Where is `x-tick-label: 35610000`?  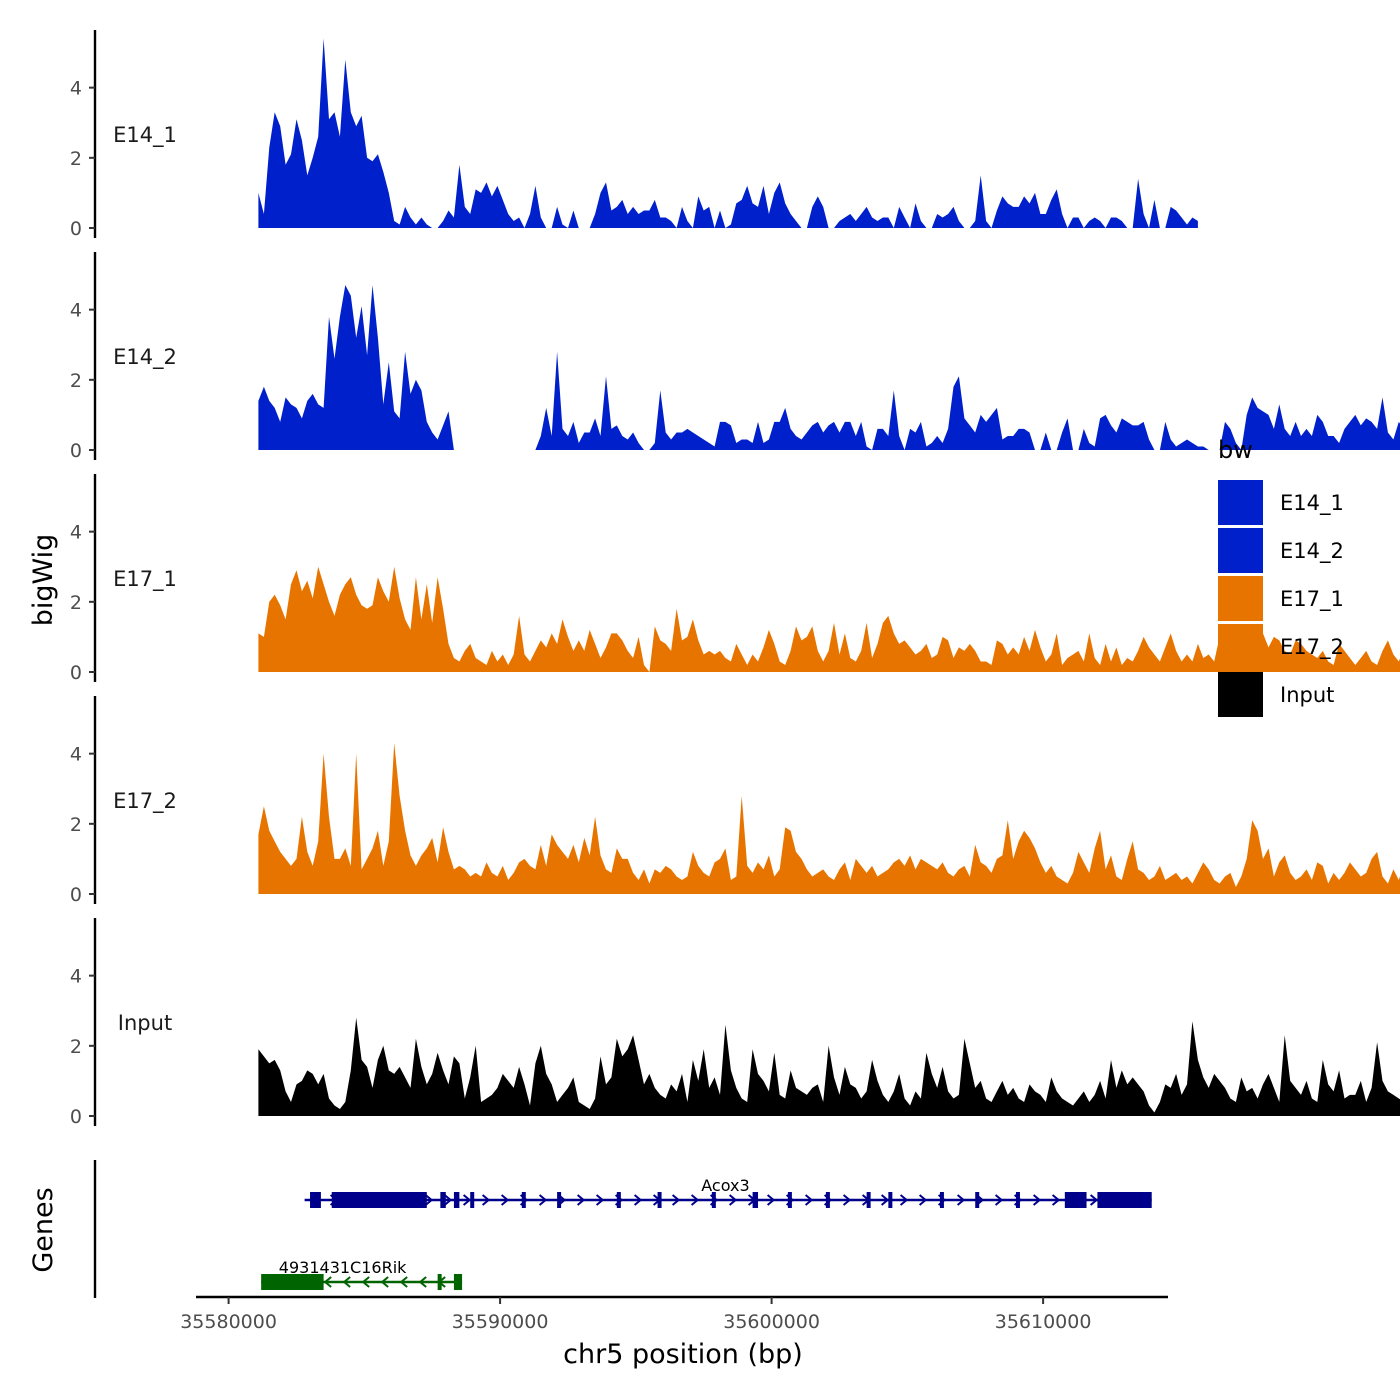
x-tick-label: 35610000 is located at coordinates (1043, 1322).